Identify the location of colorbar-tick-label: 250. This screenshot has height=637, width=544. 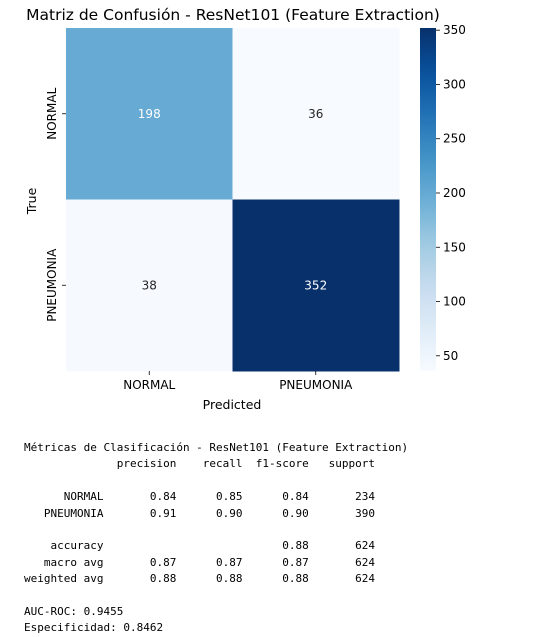
(454, 139).